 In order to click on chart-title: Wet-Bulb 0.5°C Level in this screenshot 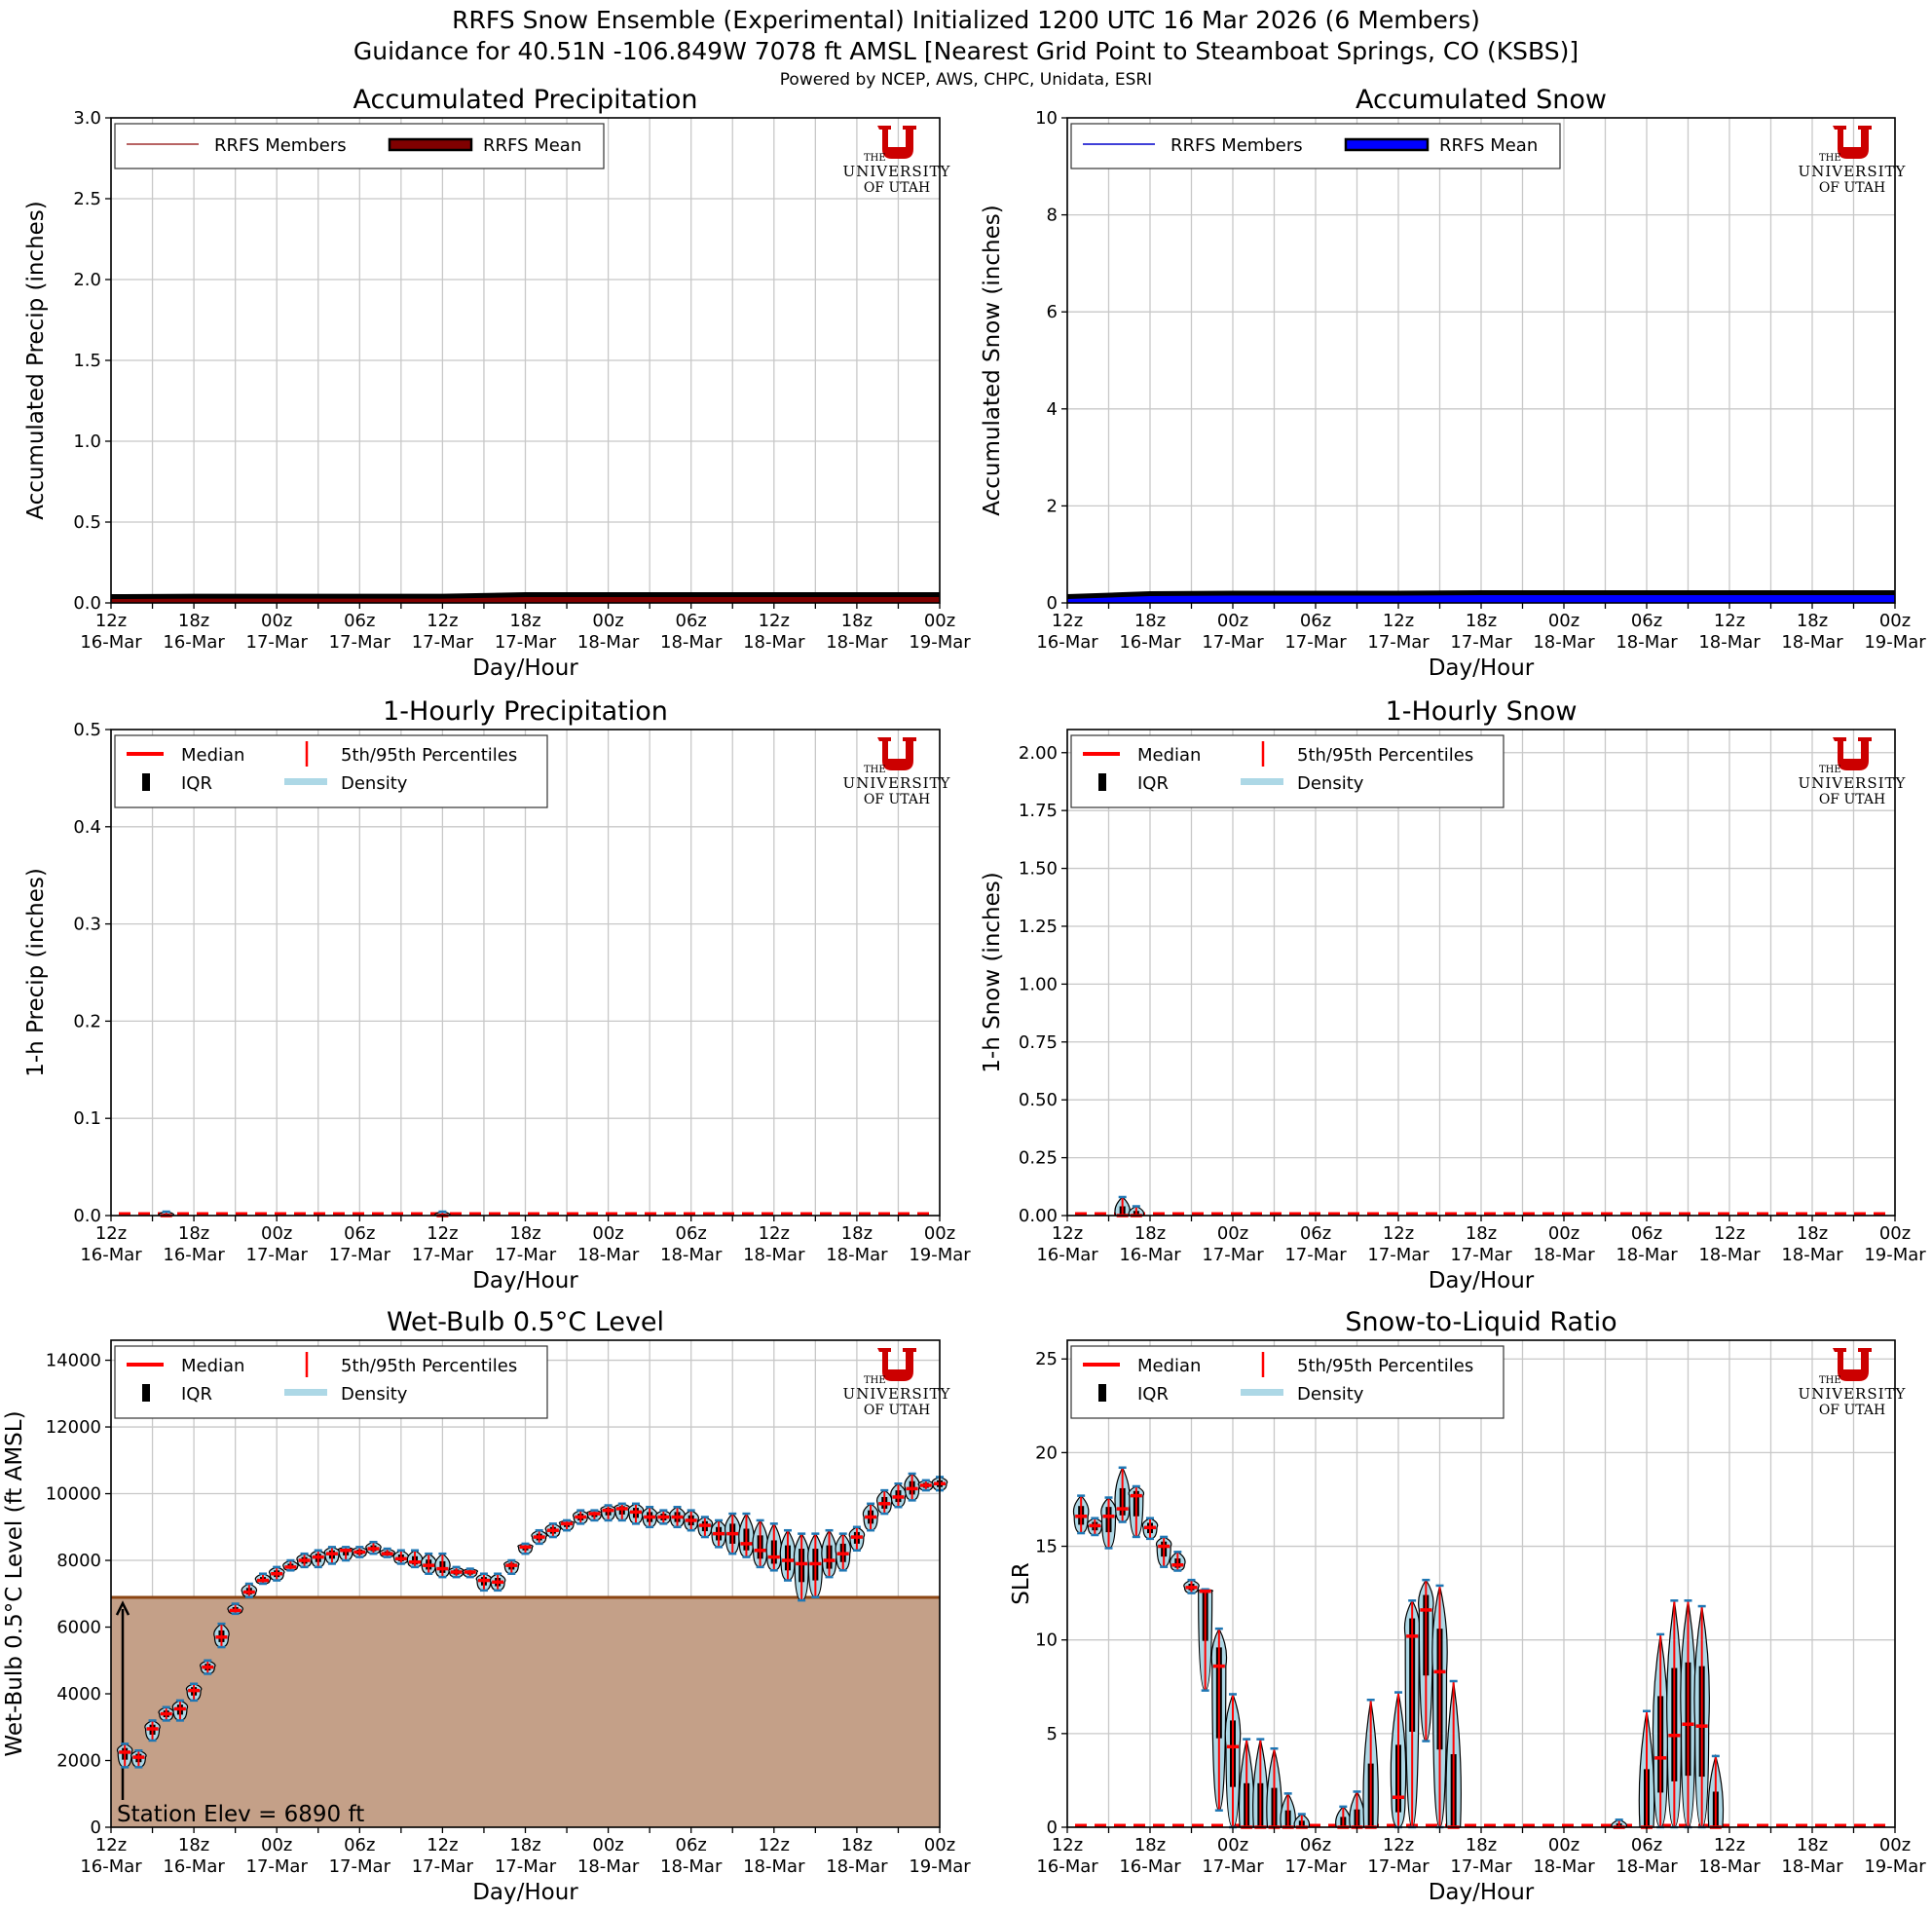, I will do `click(525, 1322)`.